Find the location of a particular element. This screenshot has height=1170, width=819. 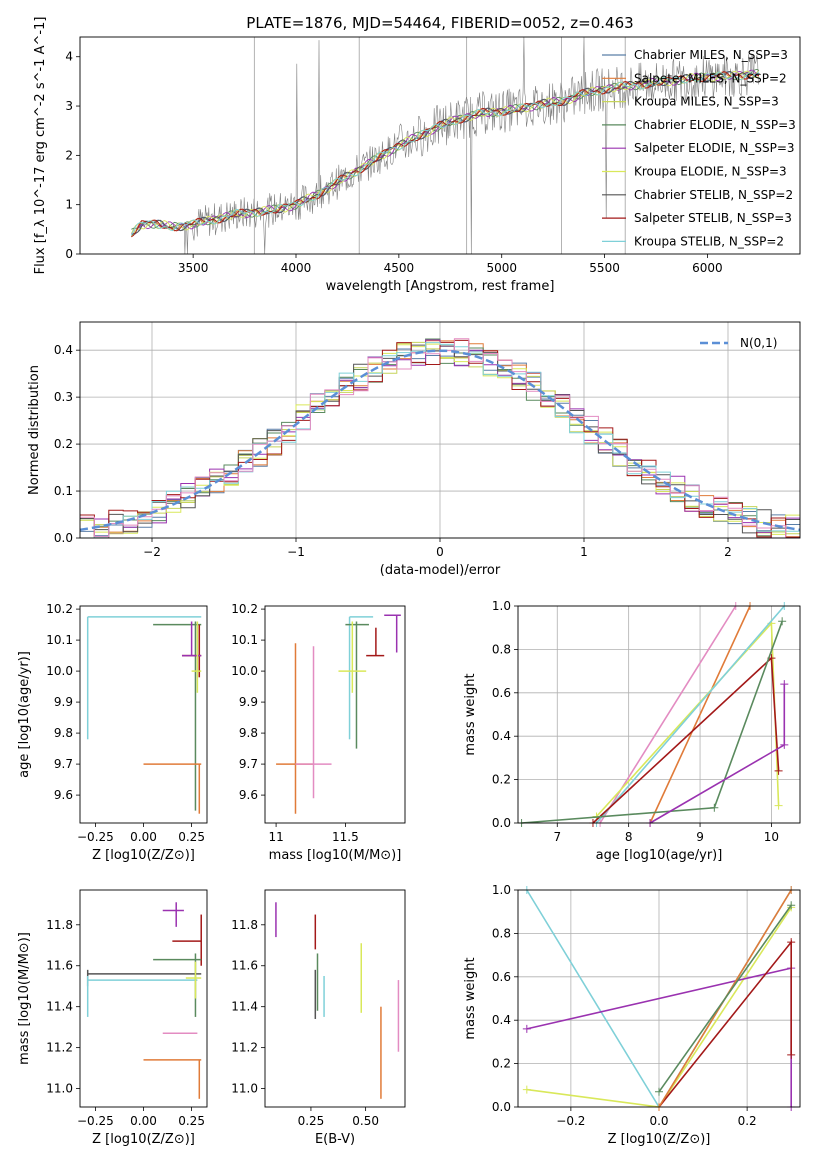

y-tick-label: 3 is located at coordinates (69, 106).